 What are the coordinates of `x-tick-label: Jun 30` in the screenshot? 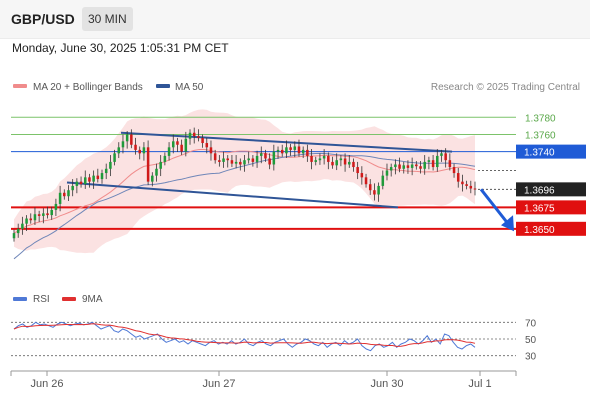 It's located at (386, 384).